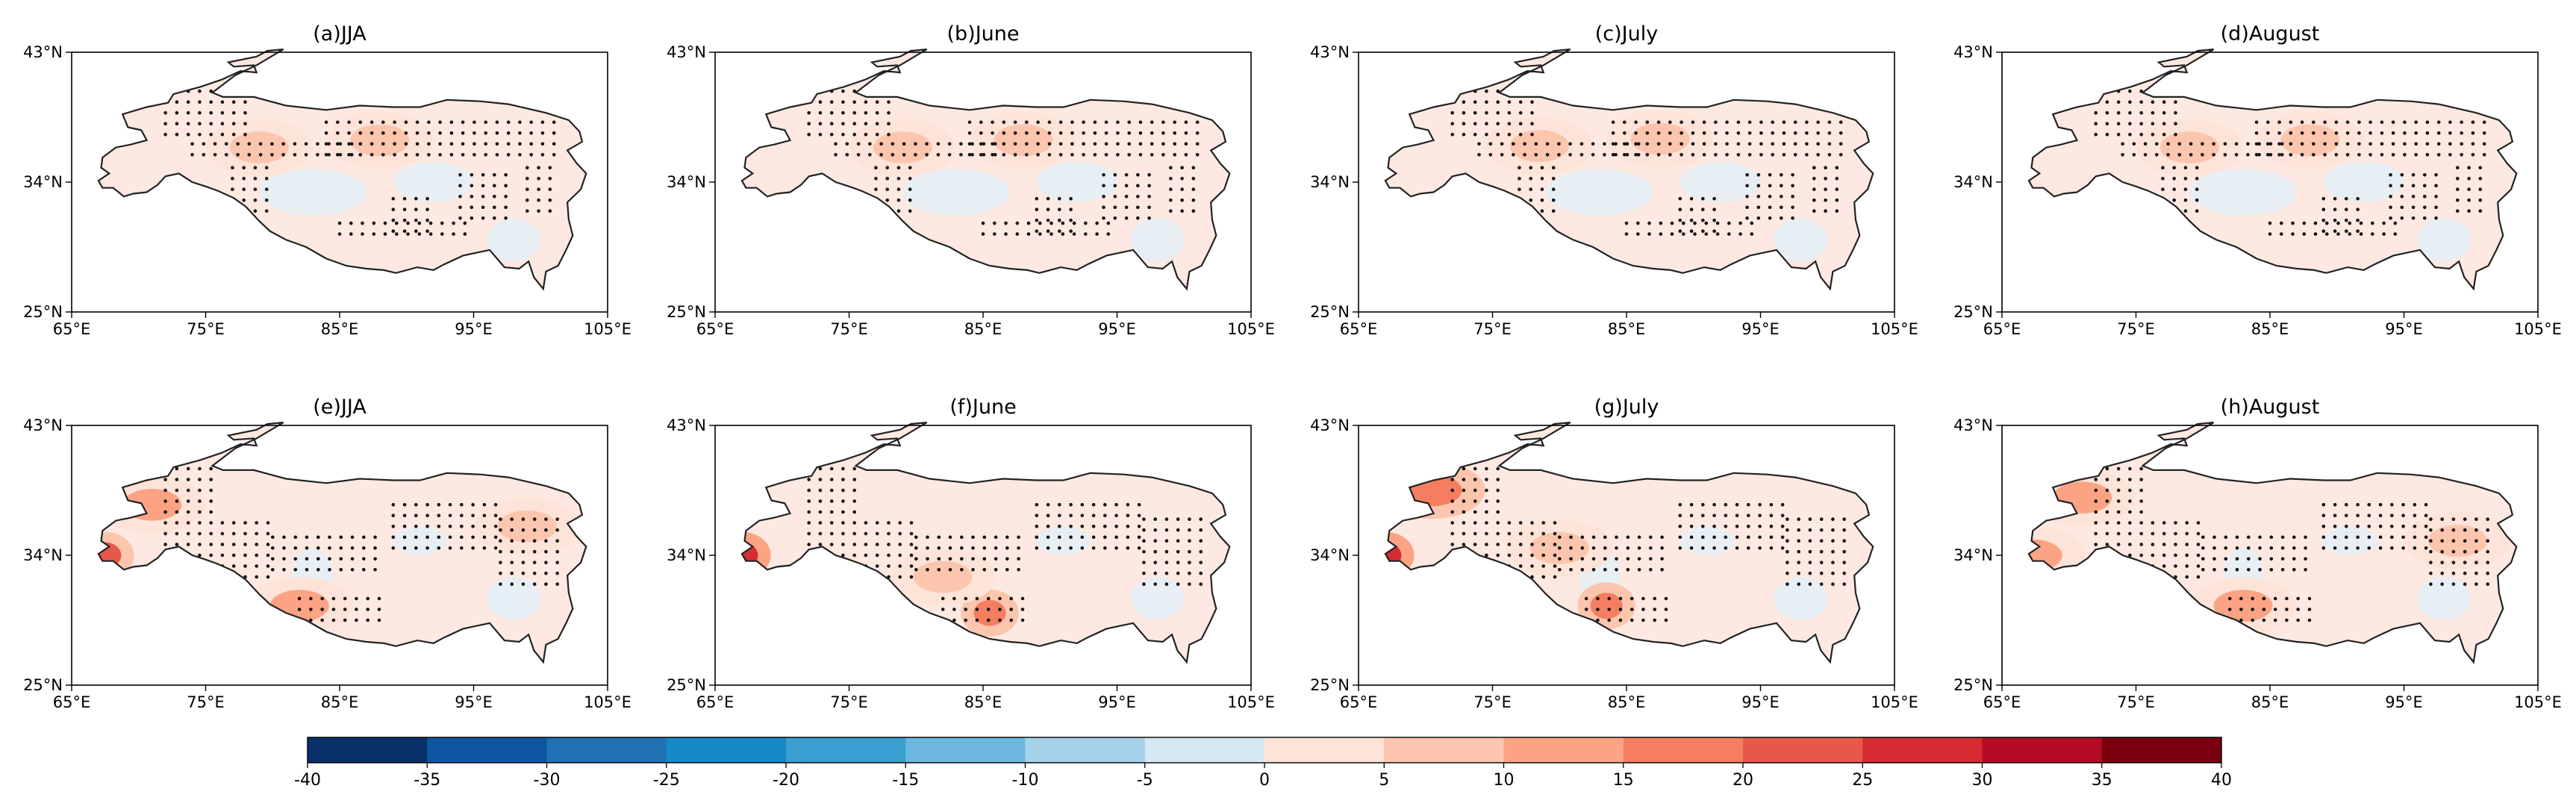 This screenshot has width=2576, height=812. I want to click on colorbar-tick-label: 35, so click(2102, 780).